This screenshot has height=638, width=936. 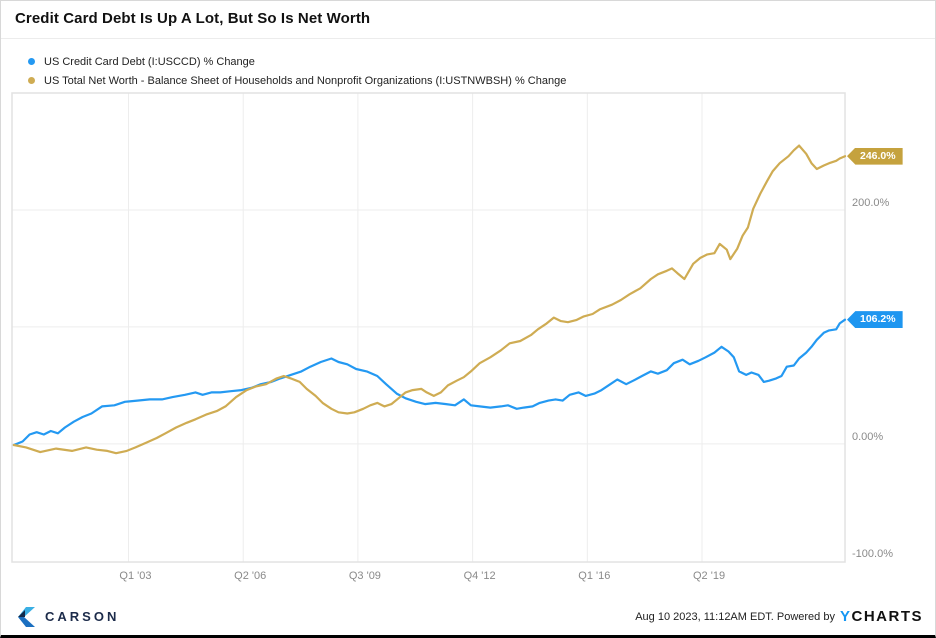 I want to click on x-axis-label: Q3 '09, so click(x=364, y=576).